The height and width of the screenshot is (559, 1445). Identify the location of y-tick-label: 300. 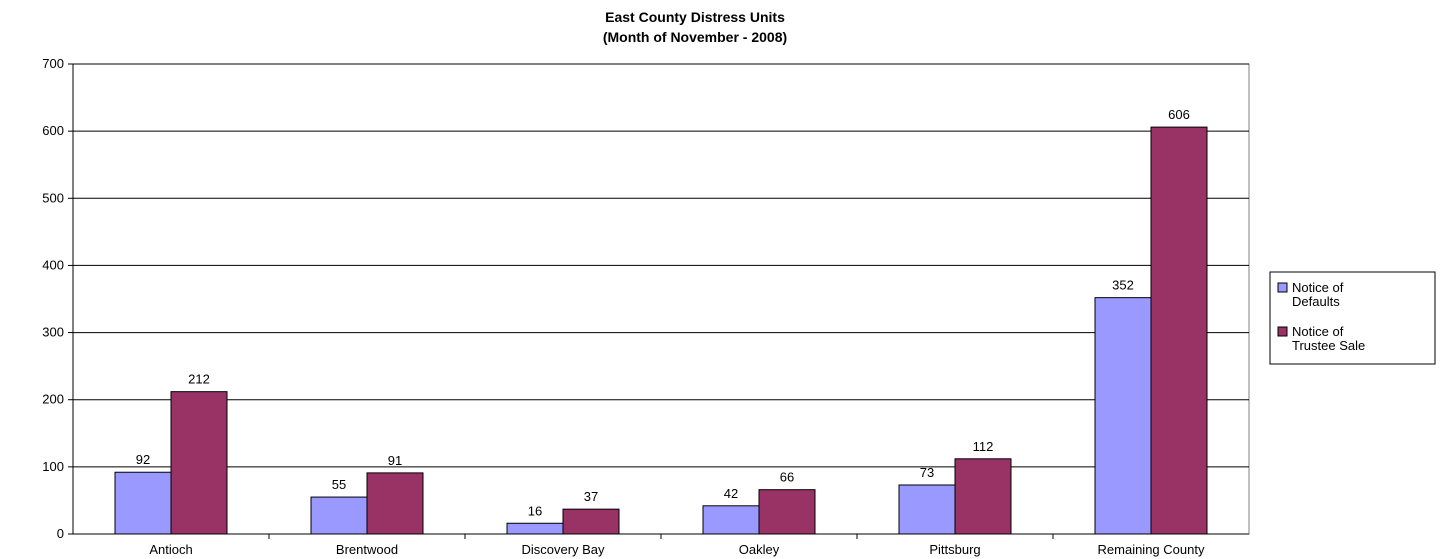
(53, 332).